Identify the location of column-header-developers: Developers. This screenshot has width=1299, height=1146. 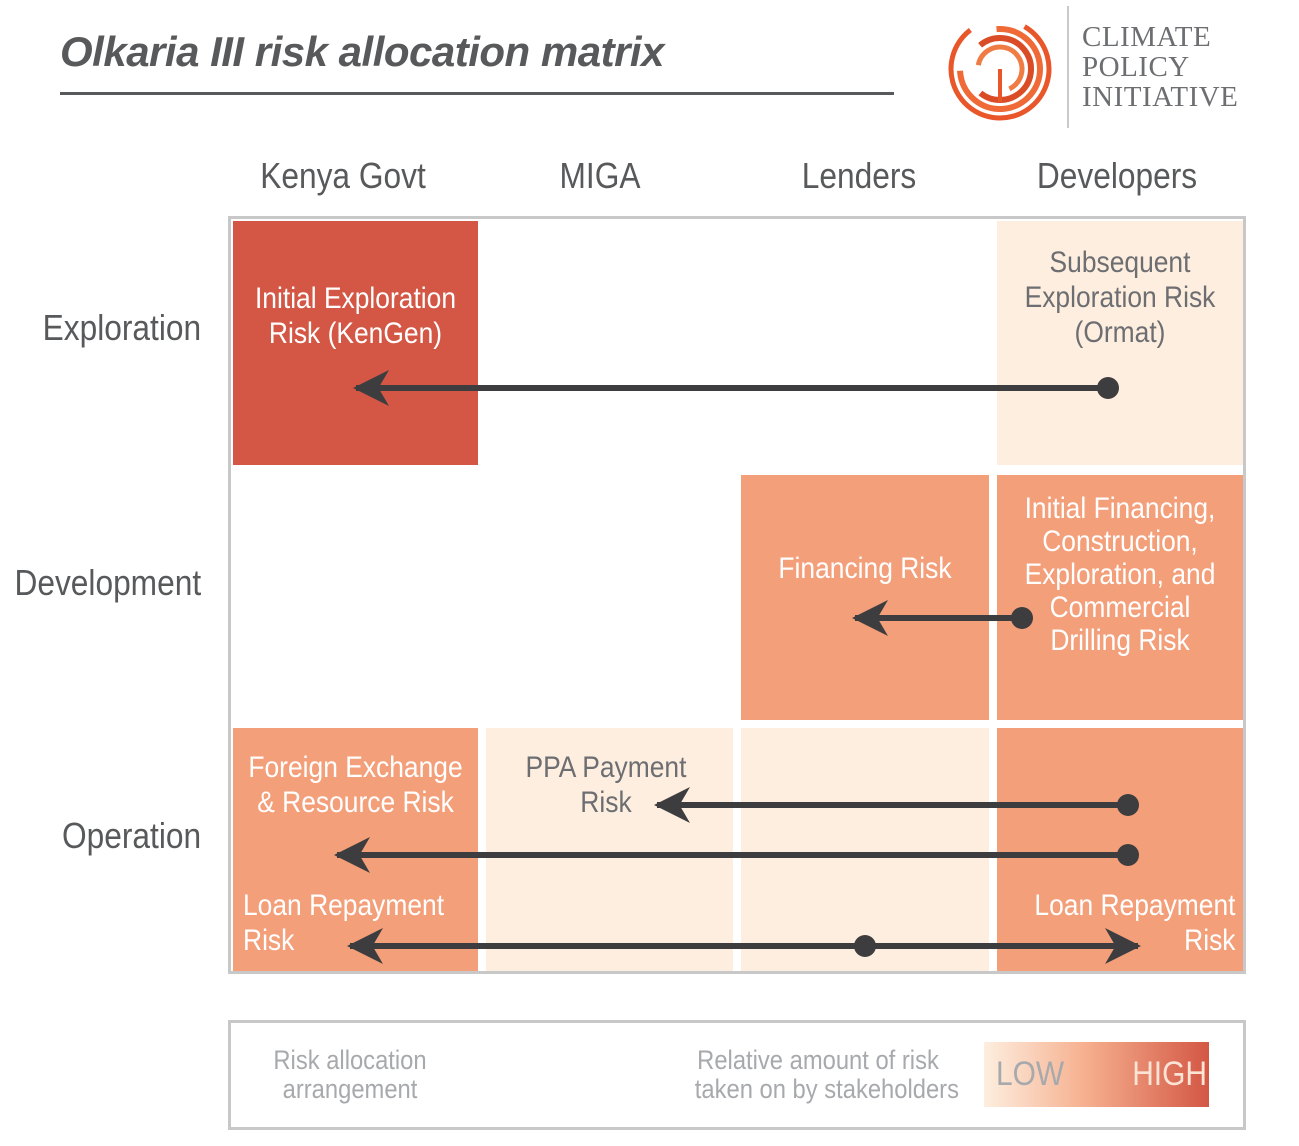
(1117, 175).